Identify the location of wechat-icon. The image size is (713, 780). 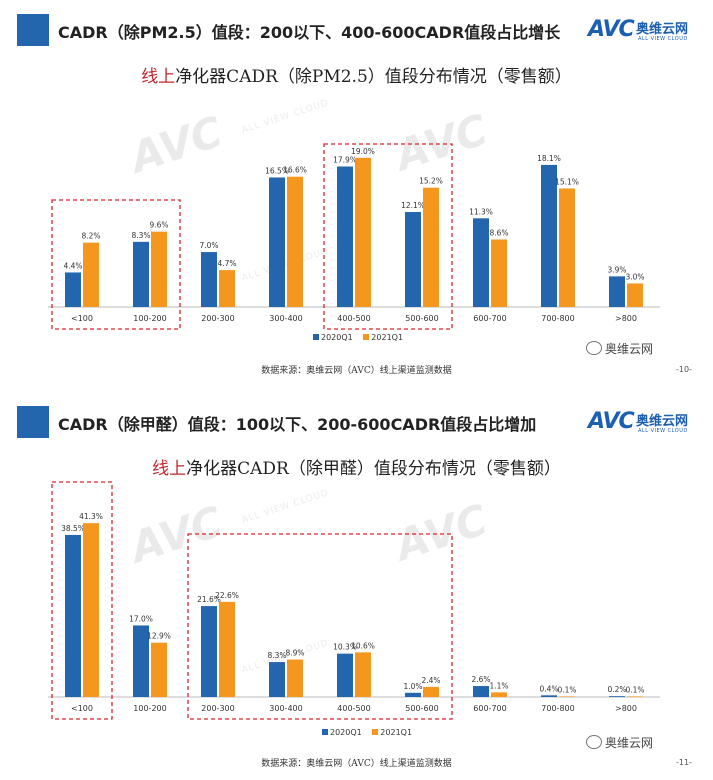
(594, 348).